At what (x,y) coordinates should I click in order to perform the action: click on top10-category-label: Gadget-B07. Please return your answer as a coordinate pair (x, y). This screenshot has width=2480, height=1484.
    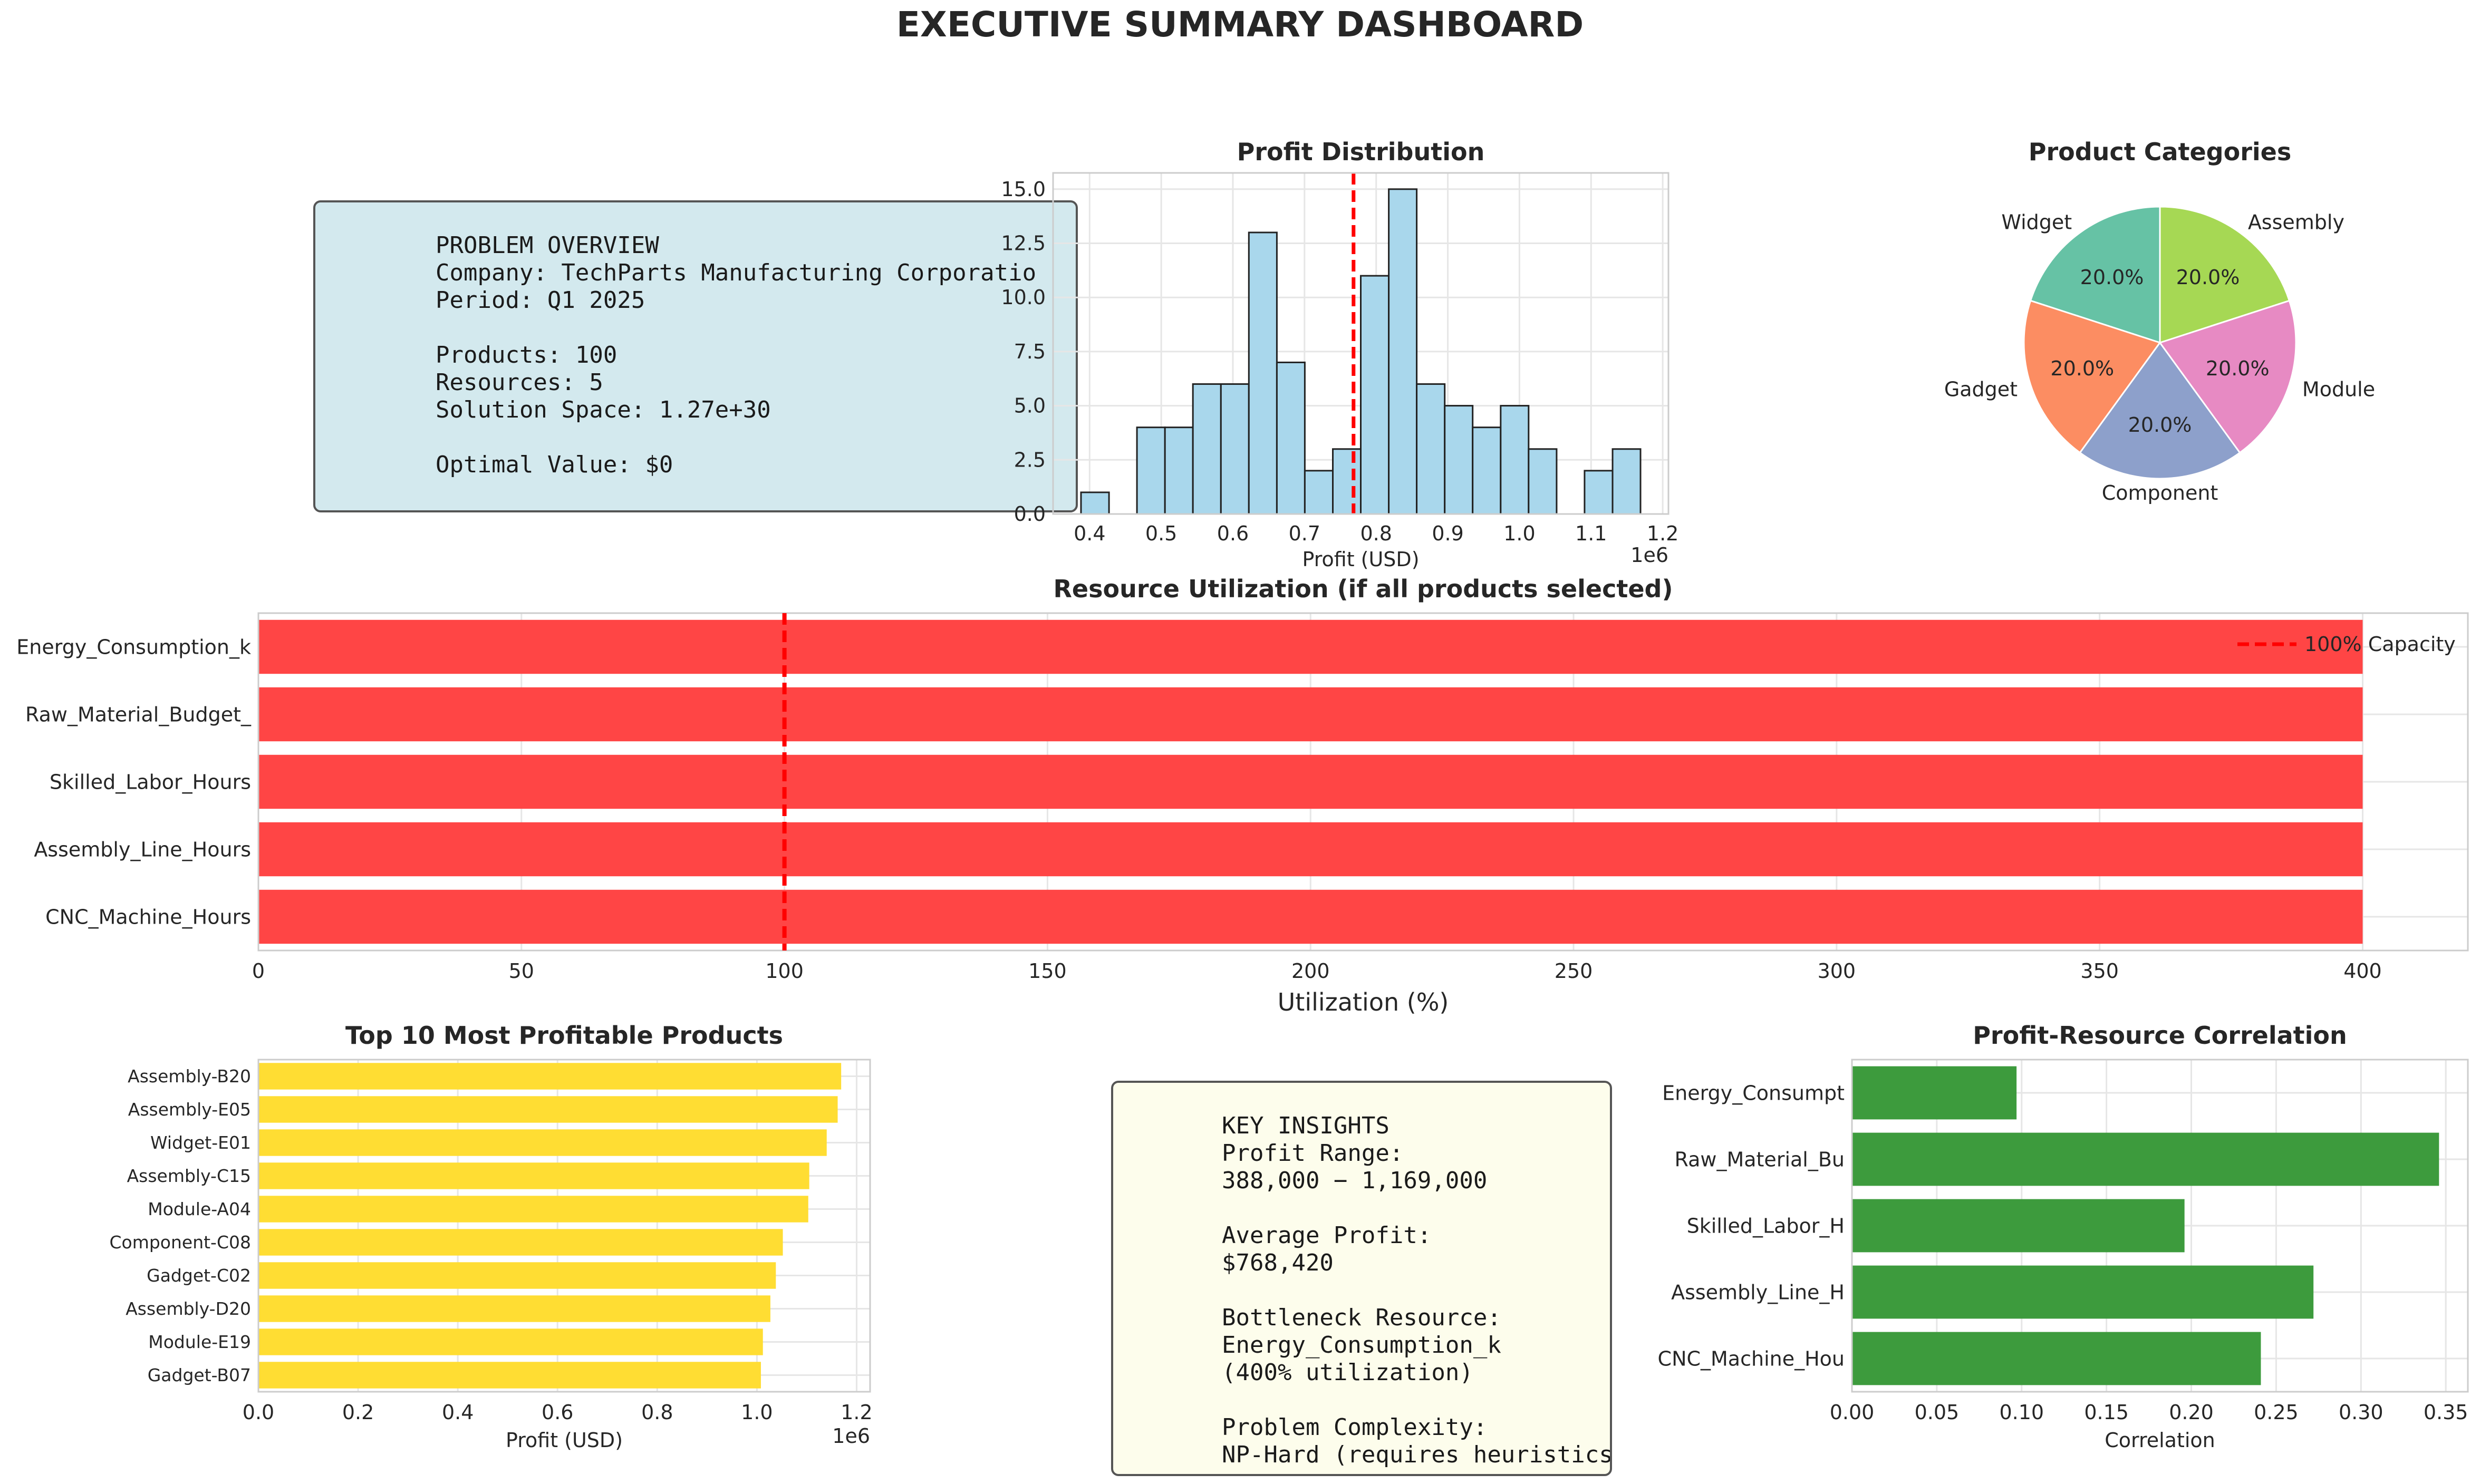
    Looking at the image, I should click on (200, 1375).